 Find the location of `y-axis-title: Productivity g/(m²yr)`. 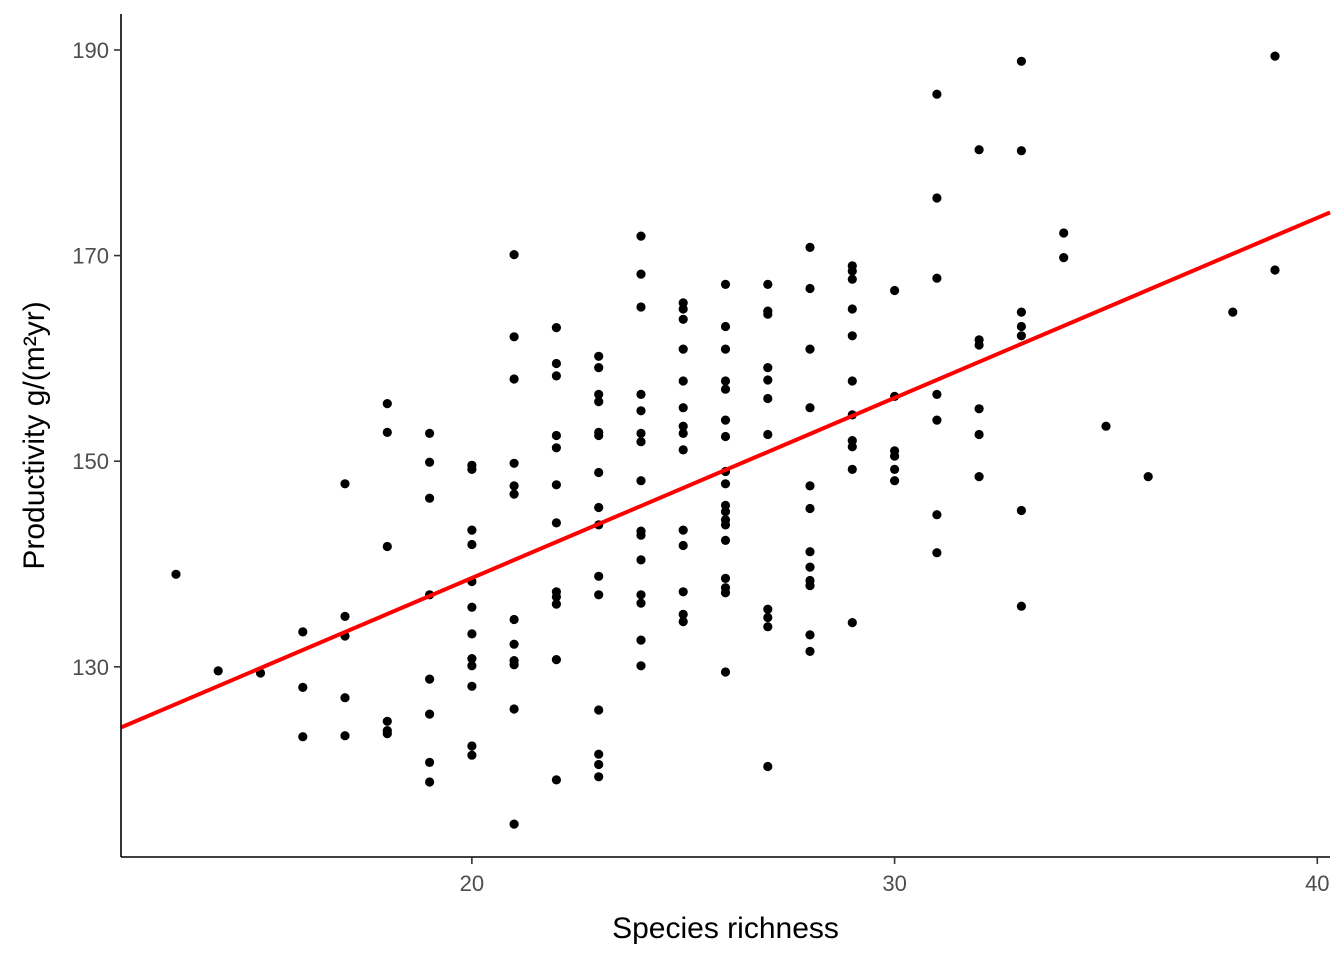

y-axis-title: Productivity g/(m²yr) is located at coordinates (34, 435).